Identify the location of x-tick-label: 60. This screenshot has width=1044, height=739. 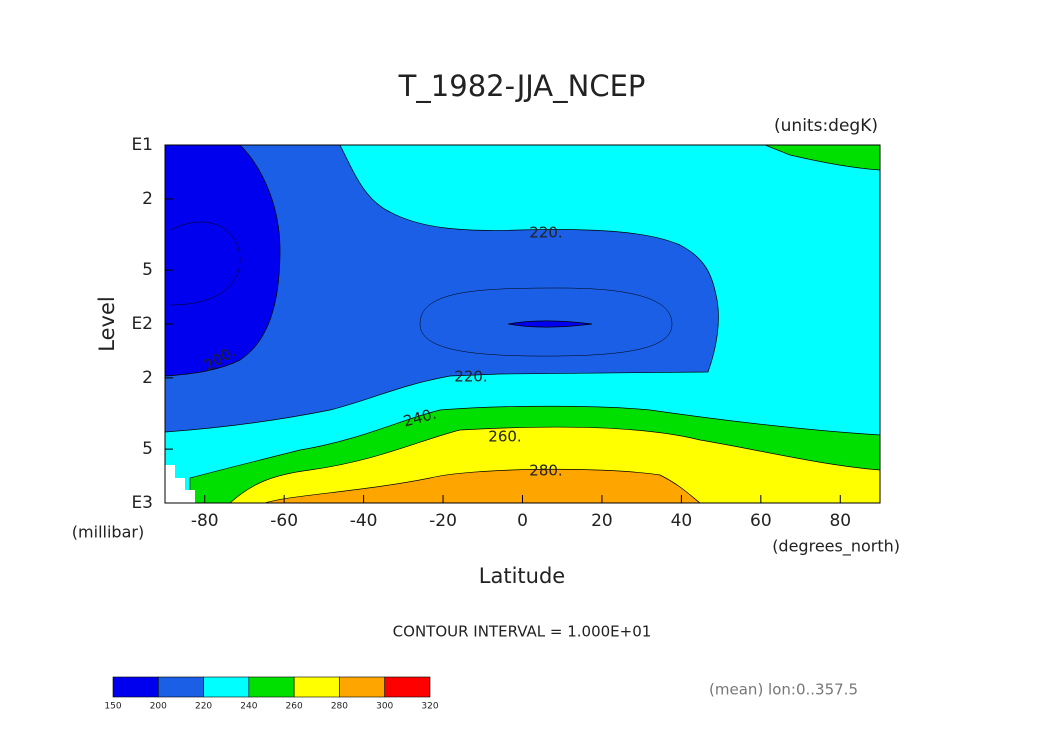
(761, 521).